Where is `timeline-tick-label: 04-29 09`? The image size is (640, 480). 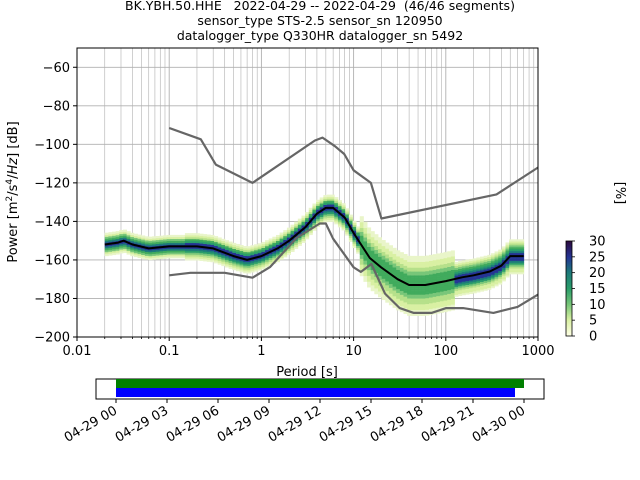 timeline-tick-label: 04-29 09 is located at coordinates (244, 424).